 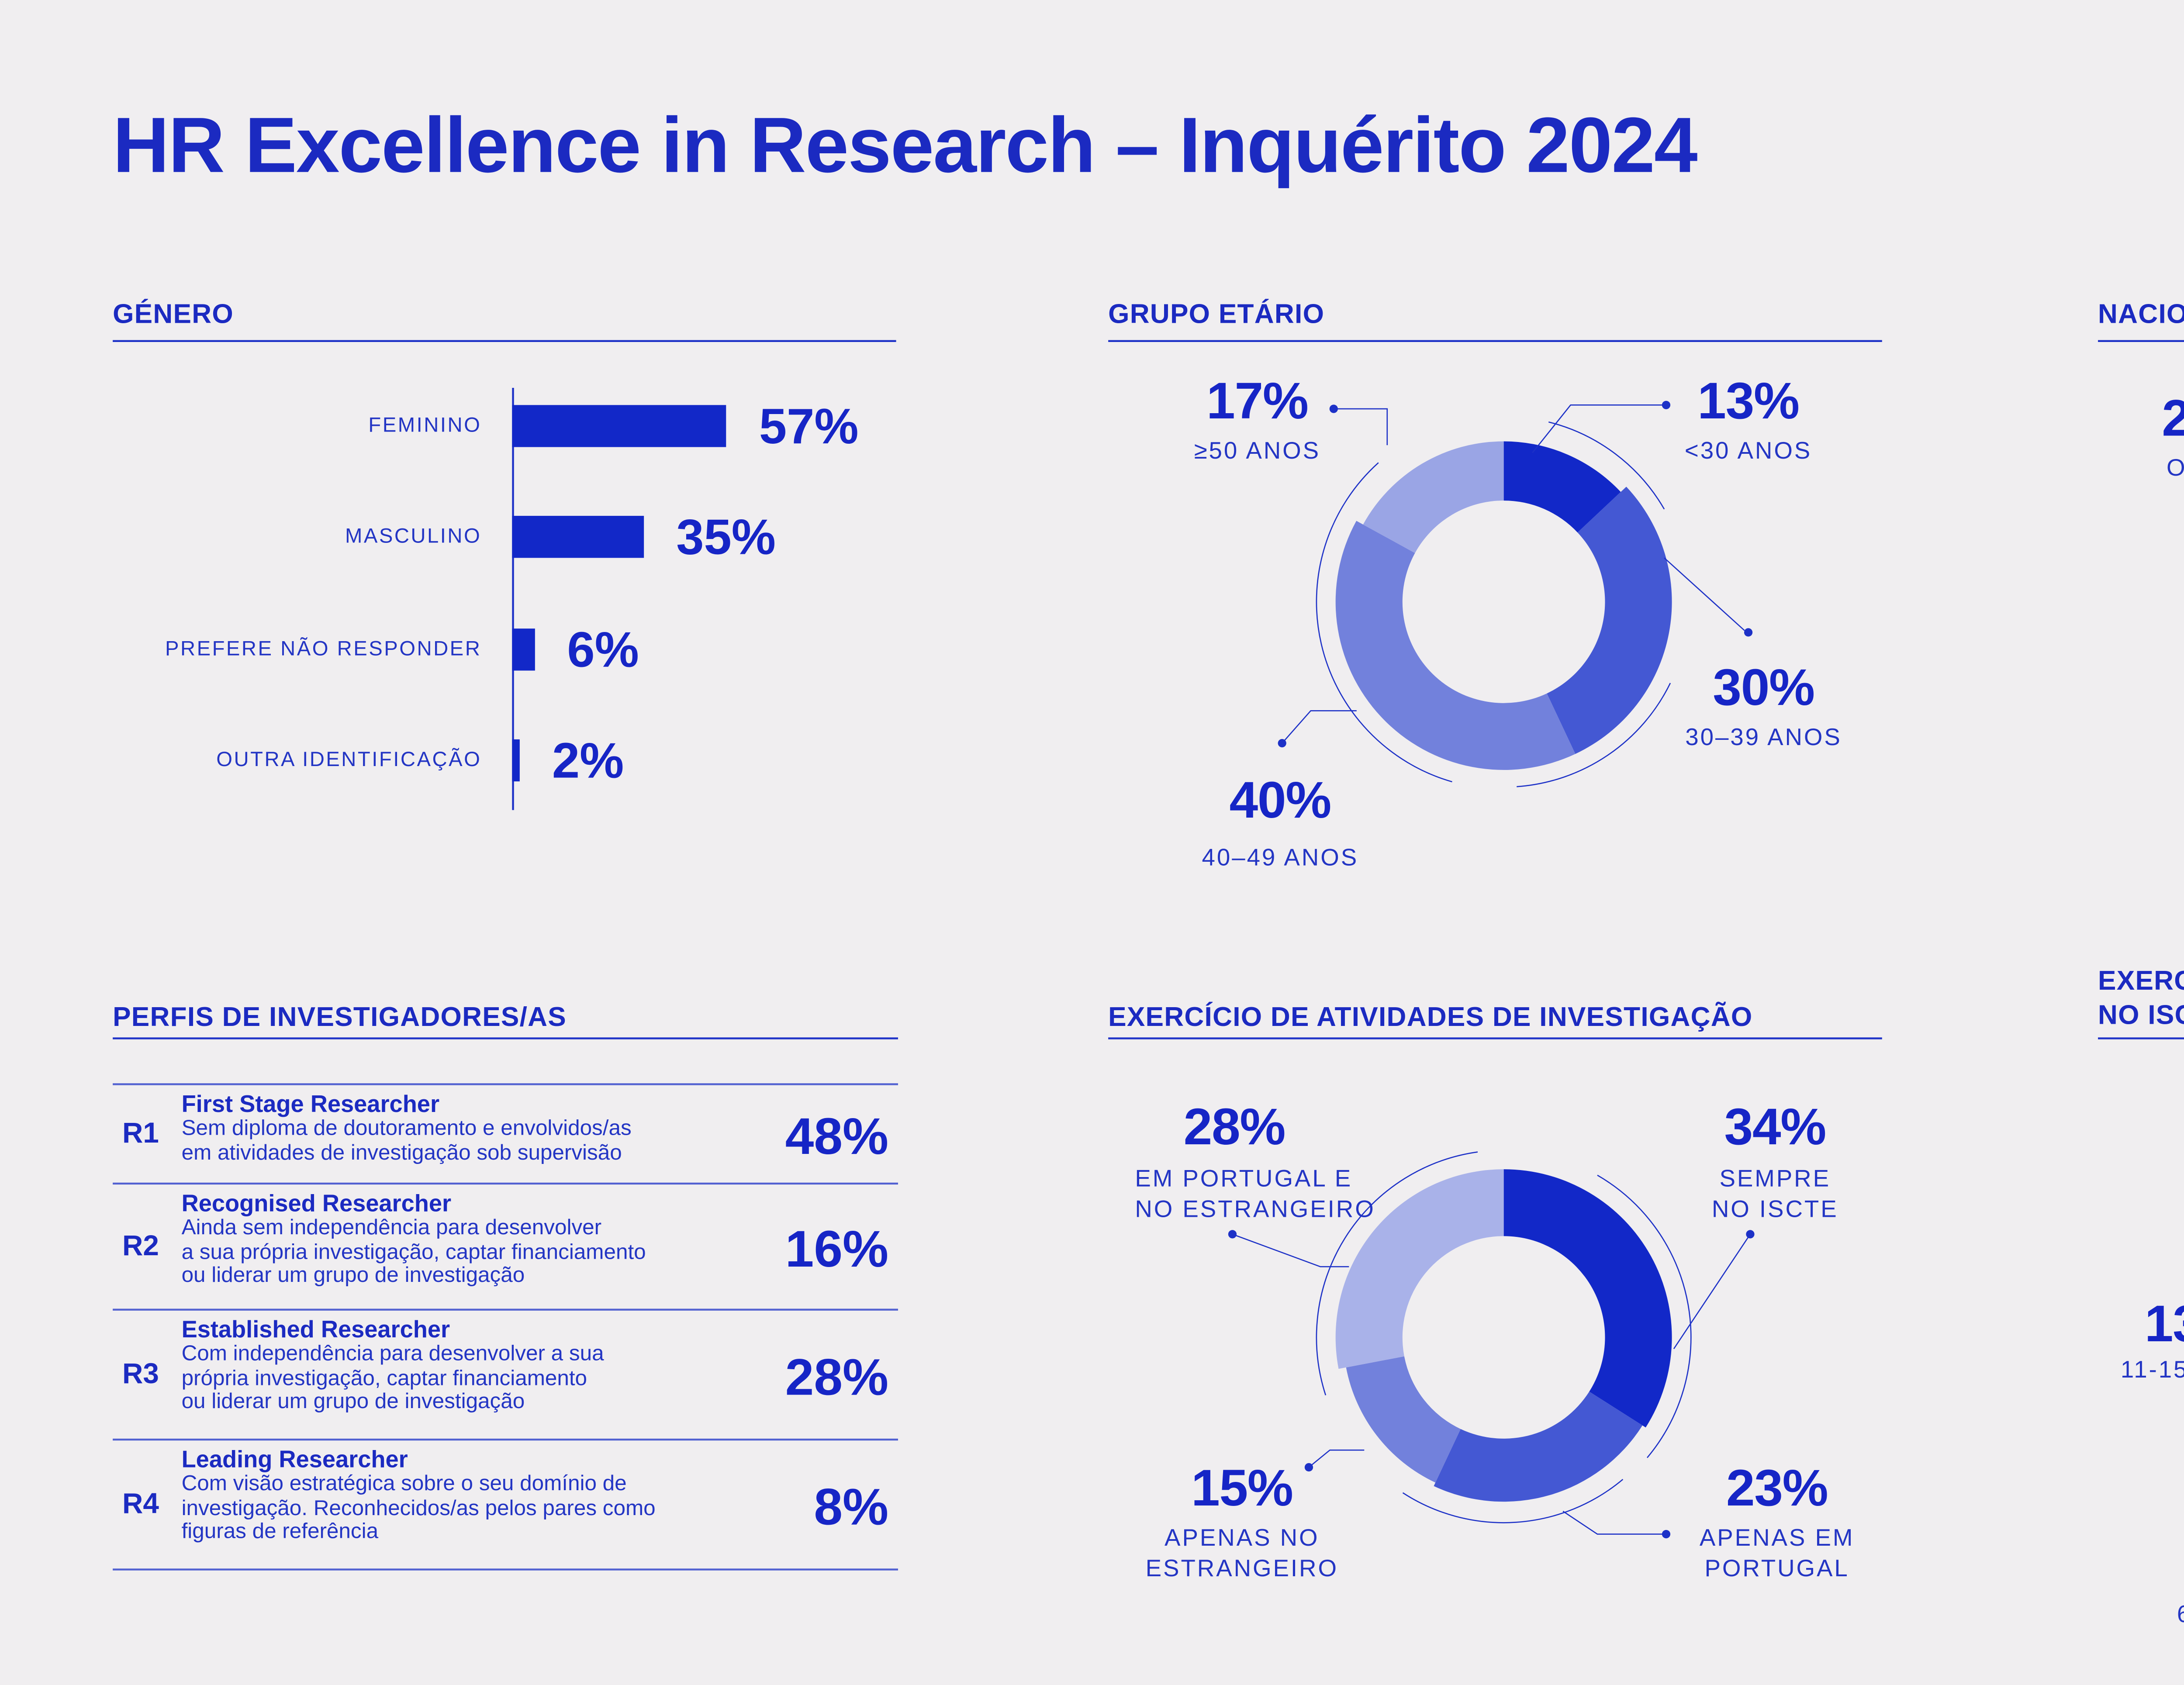 What do you see at coordinates (1777, 1489) in the screenshot?
I see `callout-pct: 23%` at bounding box center [1777, 1489].